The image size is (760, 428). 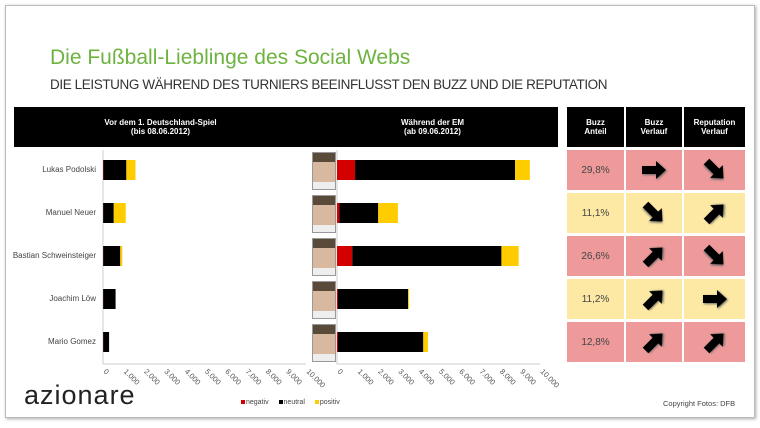 What do you see at coordinates (160, 122) in the screenshot?
I see `chart-title-line1: Vor dem 1. Deutschland-Spiel` at bounding box center [160, 122].